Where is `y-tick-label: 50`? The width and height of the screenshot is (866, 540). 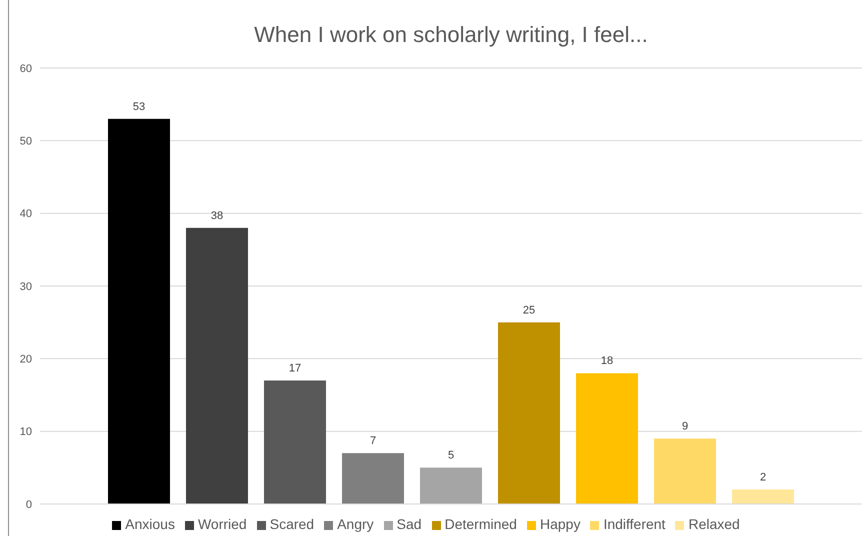
y-tick-label: 50 is located at coordinates (26, 142).